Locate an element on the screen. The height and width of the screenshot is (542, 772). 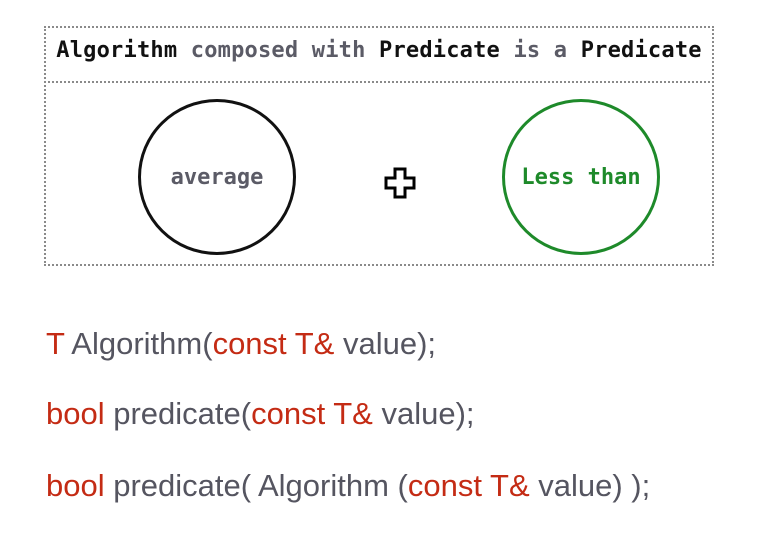
less-than-label: Less than is located at coordinates (581, 177).